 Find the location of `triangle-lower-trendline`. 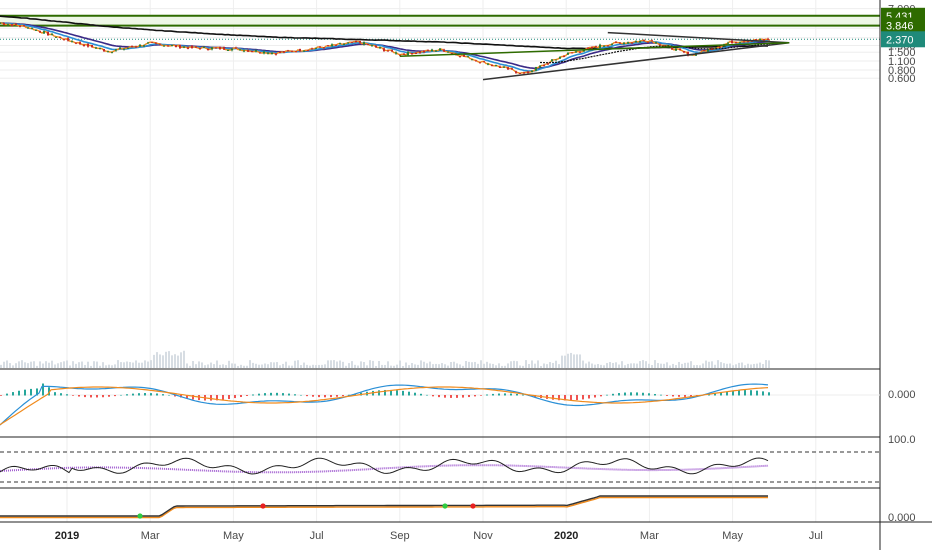

triangle-lower-trendline is located at coordinates (636, 61).